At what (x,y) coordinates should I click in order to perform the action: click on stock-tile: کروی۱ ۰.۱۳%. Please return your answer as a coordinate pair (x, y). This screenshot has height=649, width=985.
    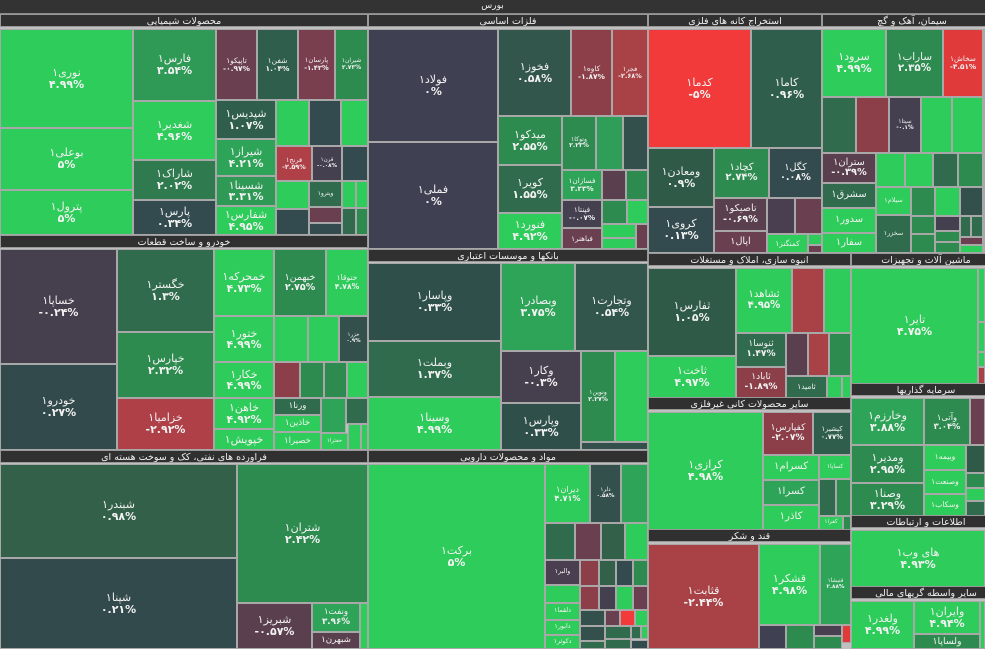
    Looking at the image, I should click on (681, 230).